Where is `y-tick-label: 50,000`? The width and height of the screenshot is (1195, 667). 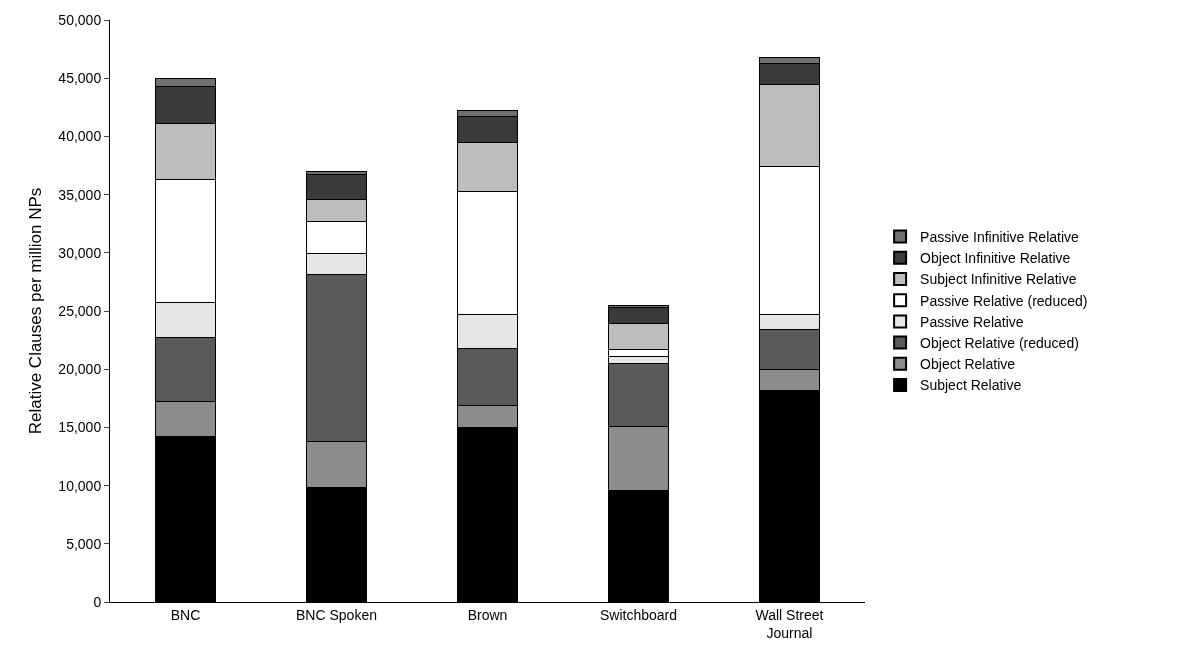 y-tick-label: 50,000 is located at coordinates (80, 19).